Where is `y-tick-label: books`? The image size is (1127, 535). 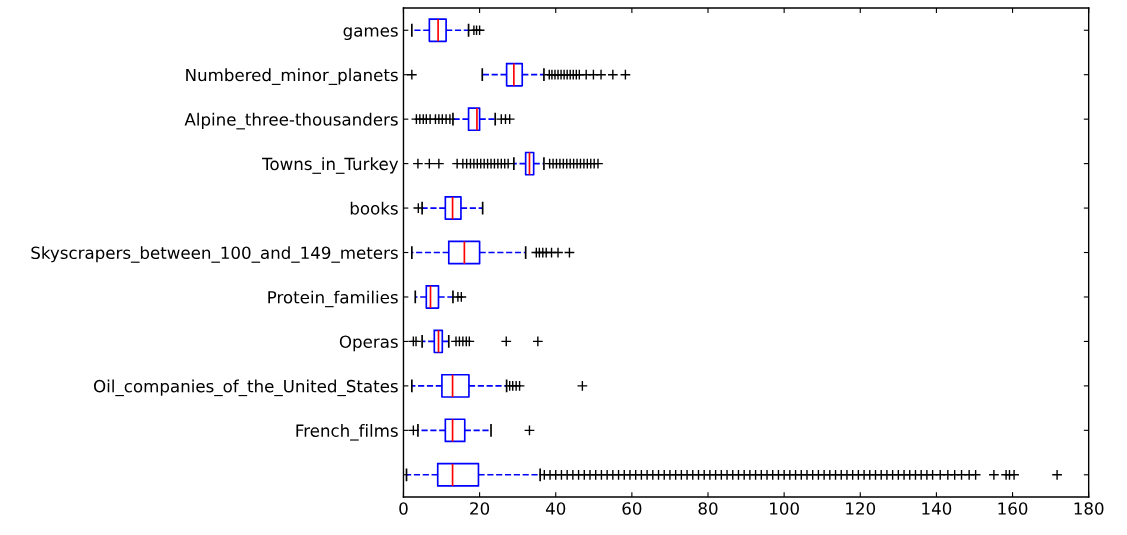 y-tick-label: books is located at coordinates (374, 208).